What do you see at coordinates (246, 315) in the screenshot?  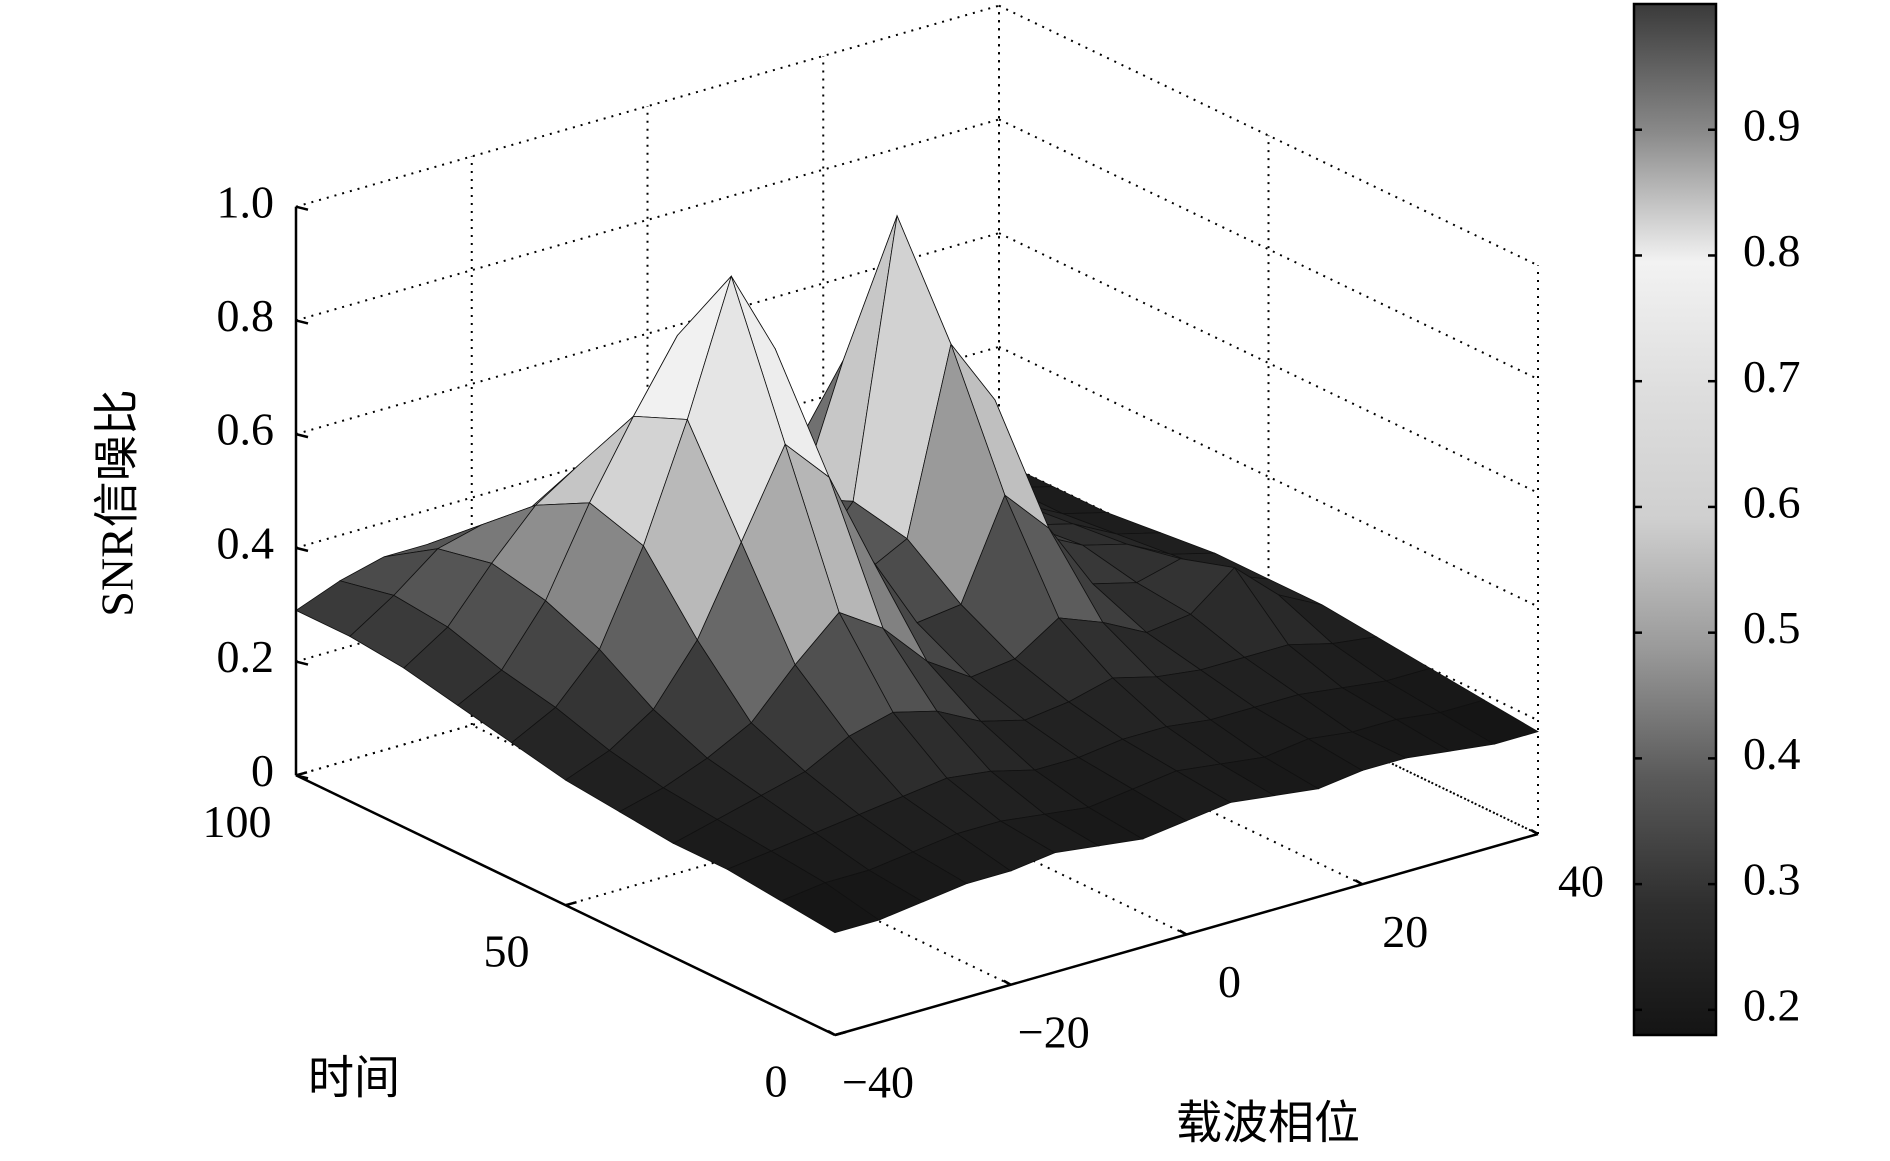 I see `z-tick-label: 0.8` at bounding box center [246, 315].